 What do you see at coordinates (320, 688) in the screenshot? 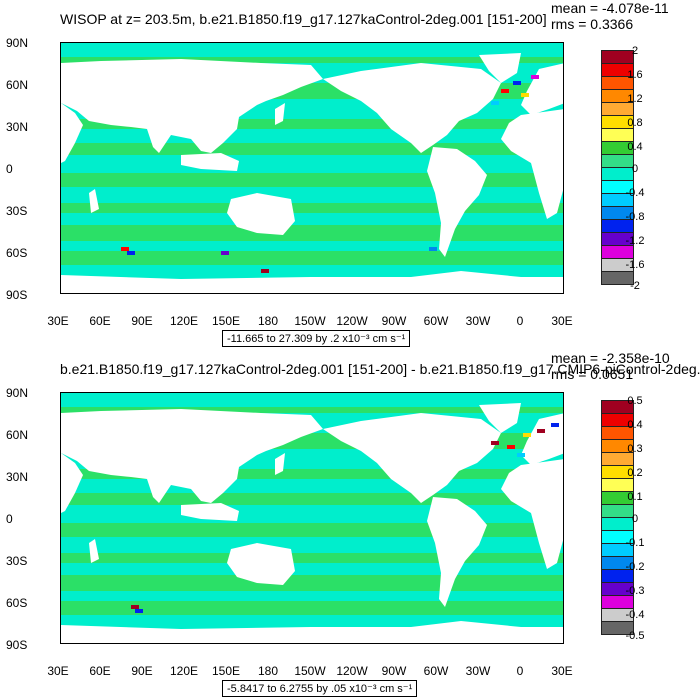
I see `contour-range-label: -5.8417 to 6.2755 by .05 x10⁻³ cm s⁻¹` at bounding box center [320, 688].